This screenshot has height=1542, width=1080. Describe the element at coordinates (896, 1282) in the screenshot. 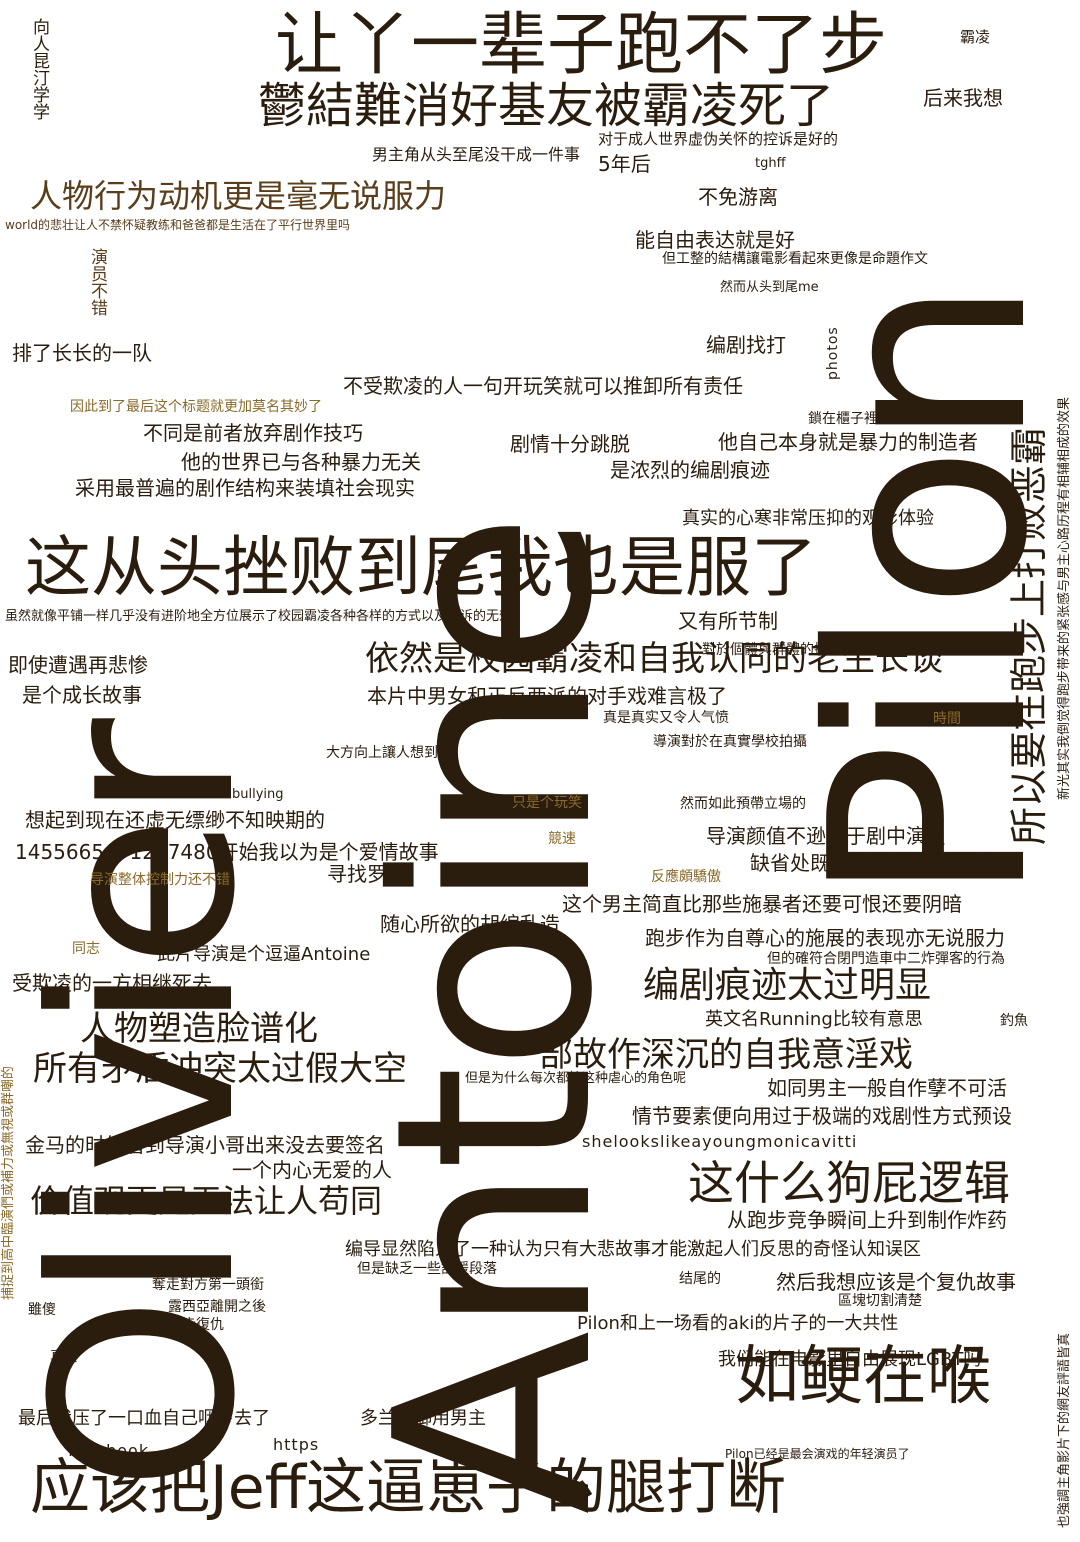

I see `phrase-76: 然后我想应该是个复仇故事` at that location.